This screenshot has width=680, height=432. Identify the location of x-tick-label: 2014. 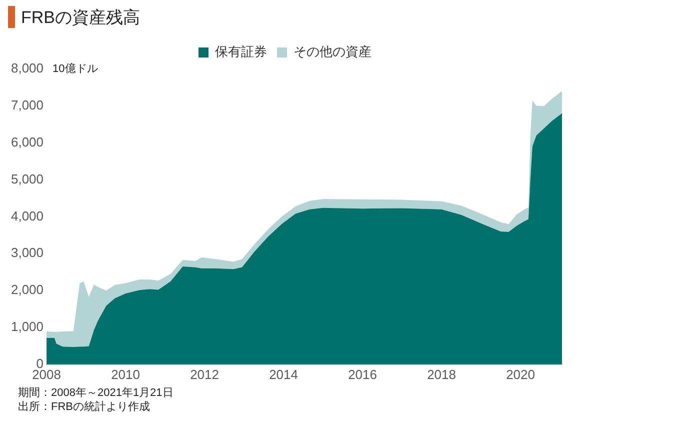
(283, 374).